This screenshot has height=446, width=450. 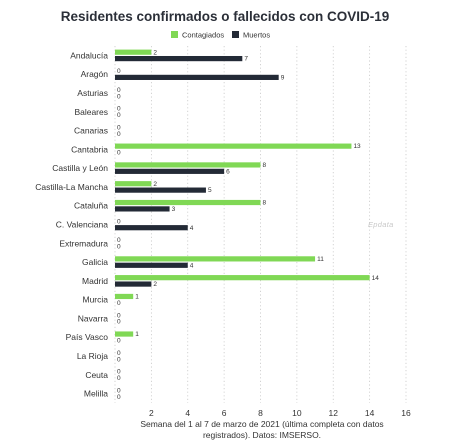 I want to click on y-category-label: Canarias, so click(x=91, y=131).